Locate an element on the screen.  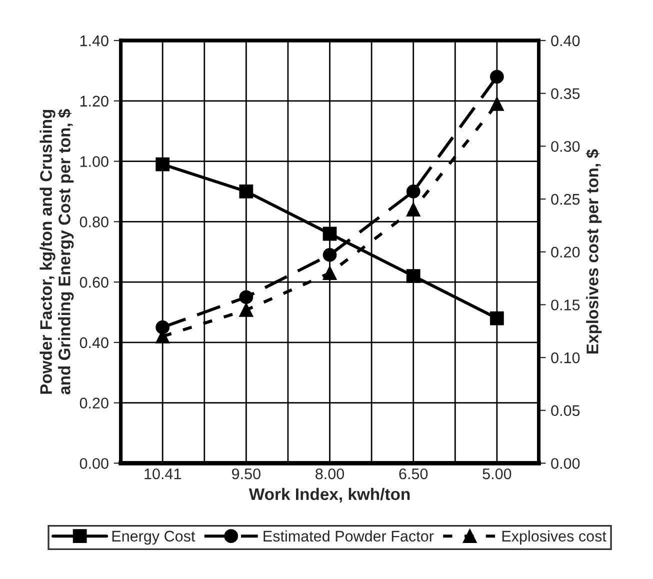
x-tick-label: 5.00 is located at coordinates (497, 474).